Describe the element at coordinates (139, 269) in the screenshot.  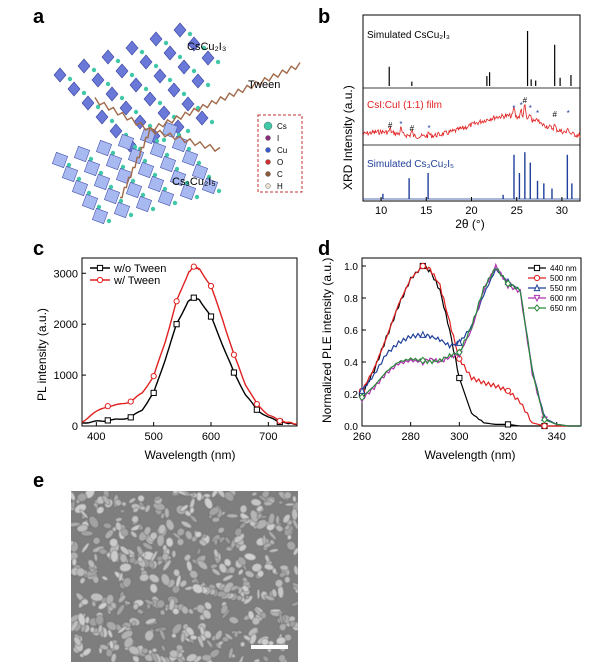
I see `pl-legend-label: w/o Tween` at that location.